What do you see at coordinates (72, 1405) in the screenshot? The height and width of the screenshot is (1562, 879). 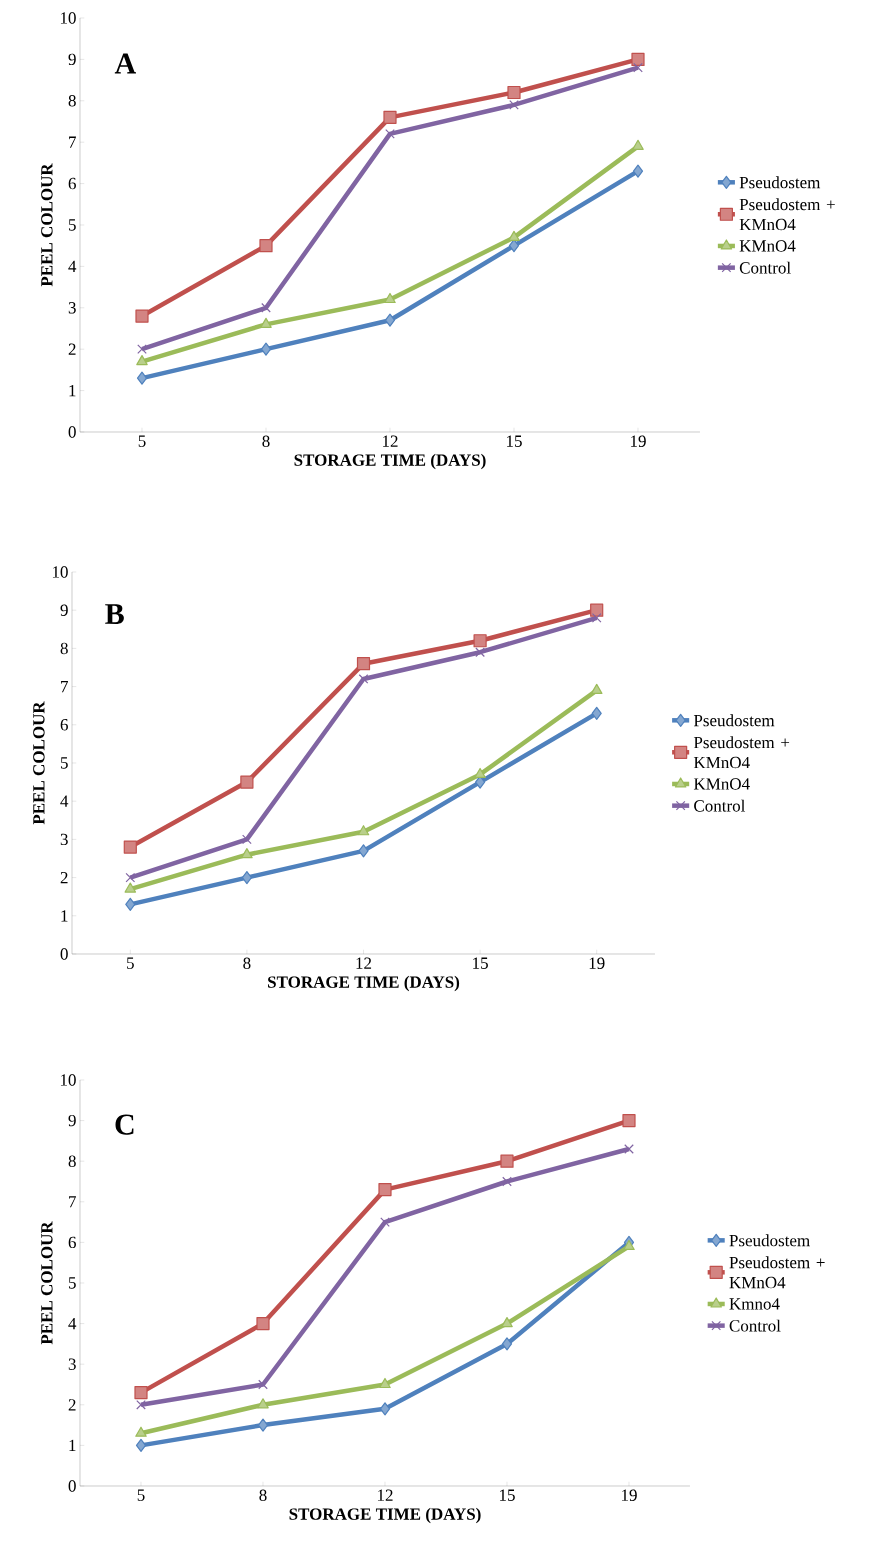 I see `y-tick-label: 2` at bounding box center [72, 1405].